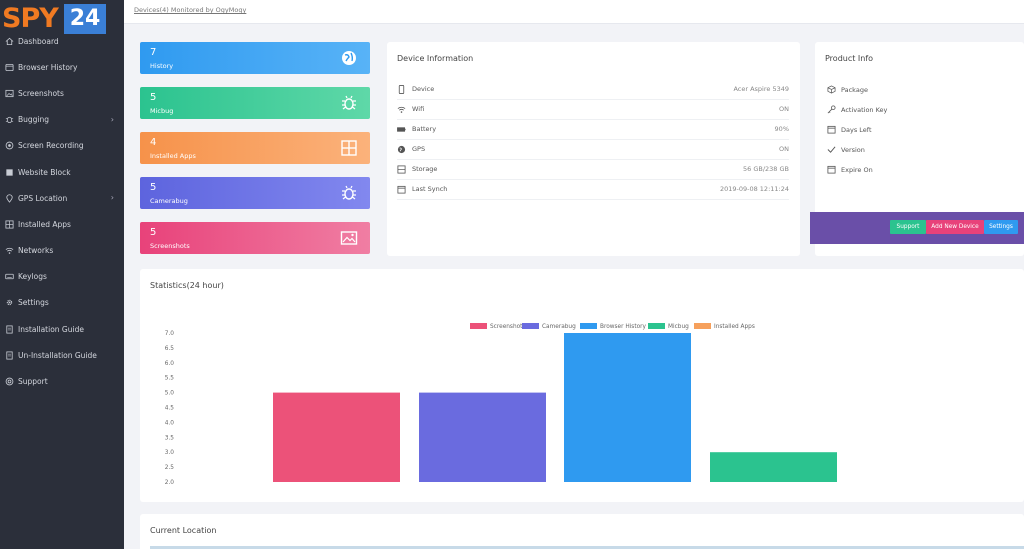 This screenshot has width=1024, height=549. What do you see at coordinates (336, 437) in the screenshot?
I see `bar-screenshots` at bounding box center [336, 437].